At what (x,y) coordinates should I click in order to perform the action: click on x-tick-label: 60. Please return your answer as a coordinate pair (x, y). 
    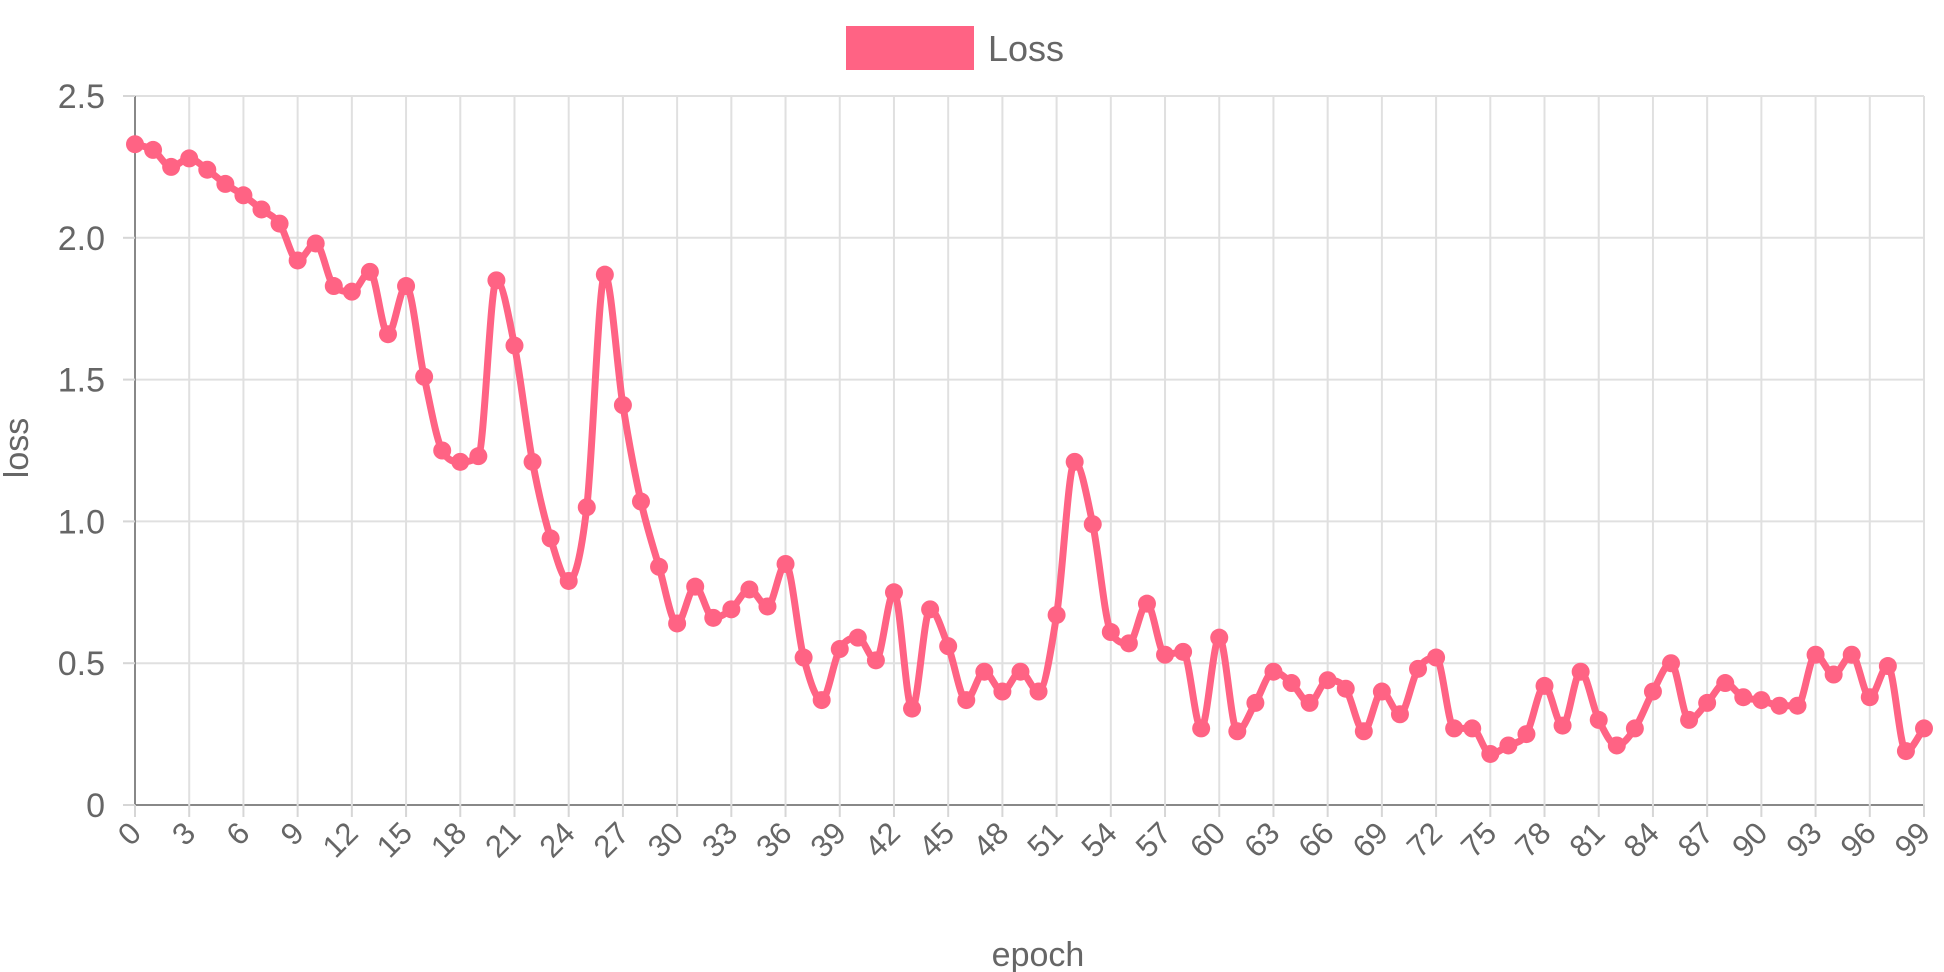
    Looking at the image, I should click on (1207, 839).